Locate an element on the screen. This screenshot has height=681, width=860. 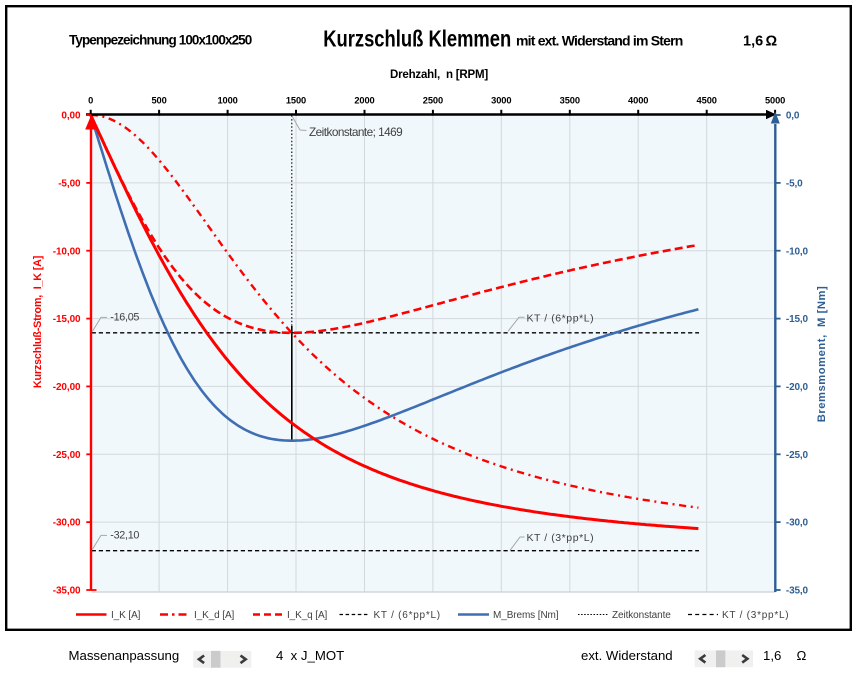
svg-text: 2500 is located at coordinates (433, 100).